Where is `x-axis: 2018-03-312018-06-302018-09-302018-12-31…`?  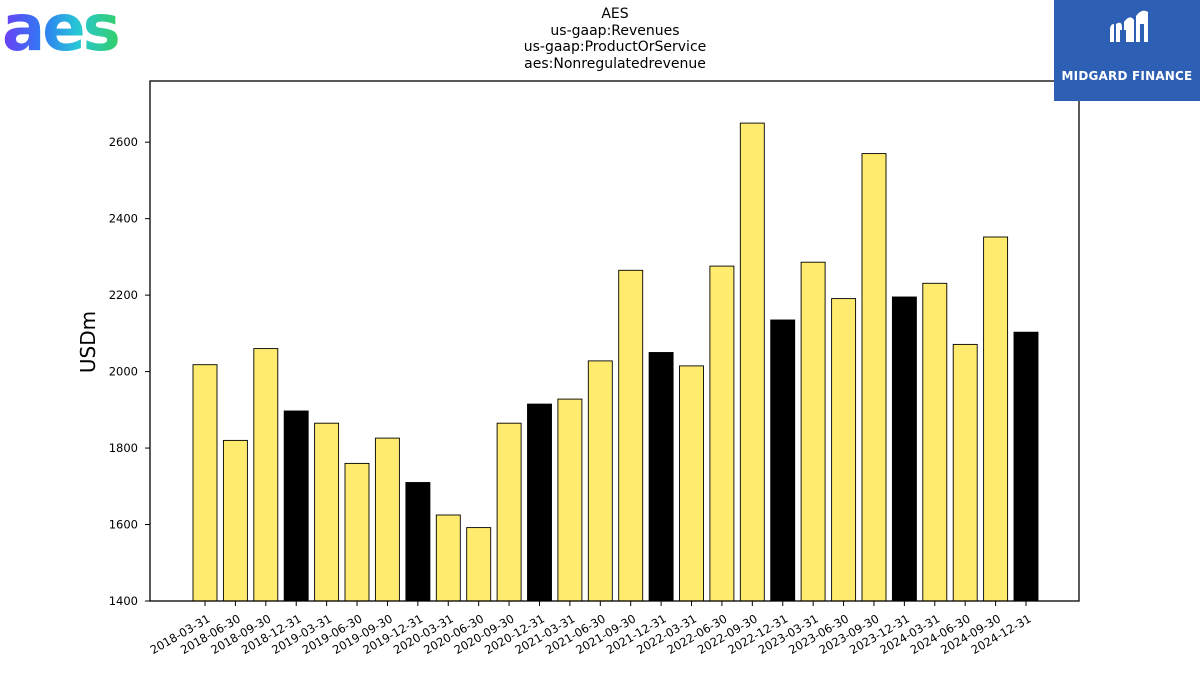
x-axis: 2018-03-312018-06-302018-09-302018-12-31… is located at coordinates (591, 629).